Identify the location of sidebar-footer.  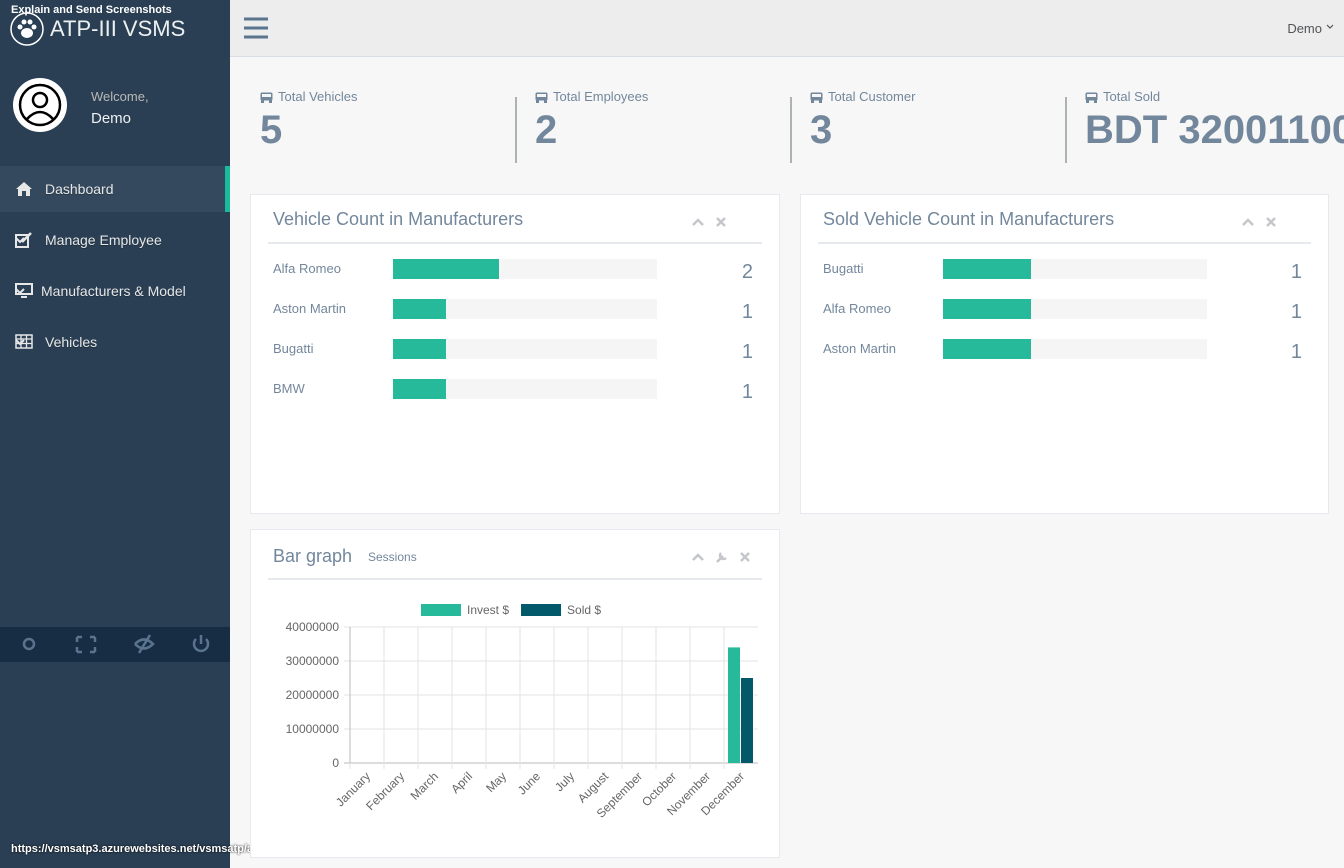
(115, 644).